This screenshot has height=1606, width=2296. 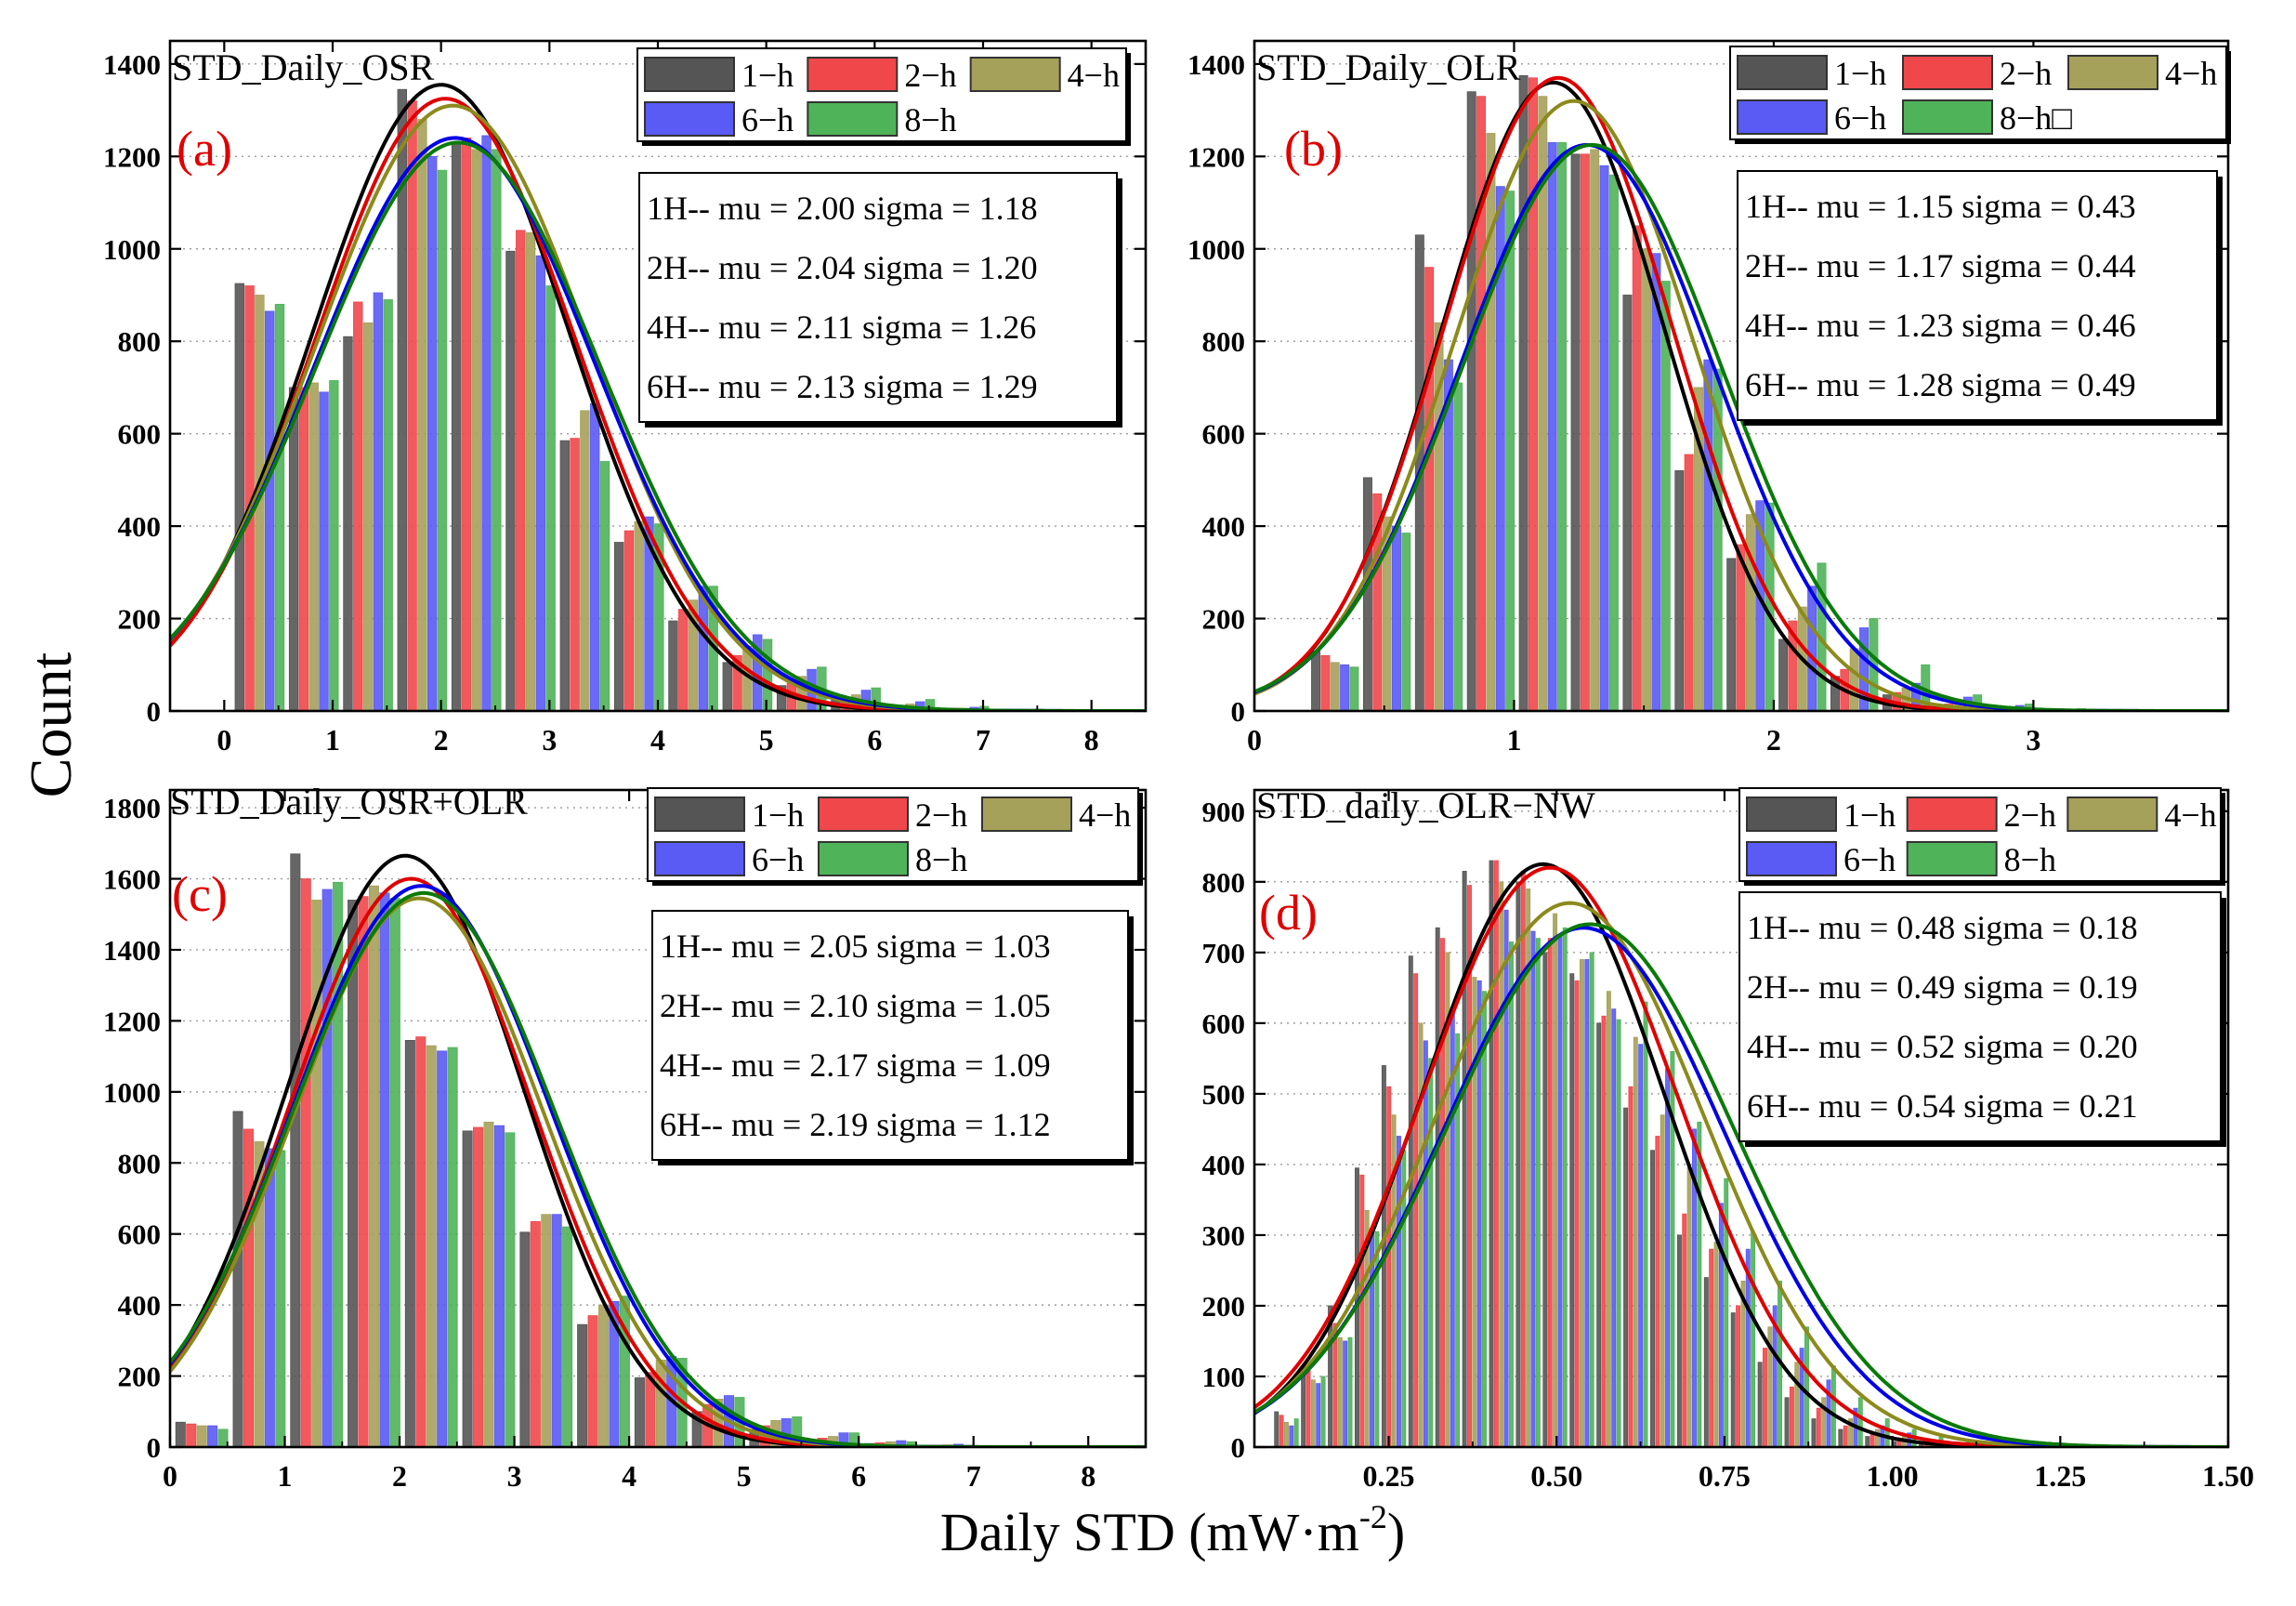 I want to click on legend-swatch-8-h, so click(x=853, y=119).